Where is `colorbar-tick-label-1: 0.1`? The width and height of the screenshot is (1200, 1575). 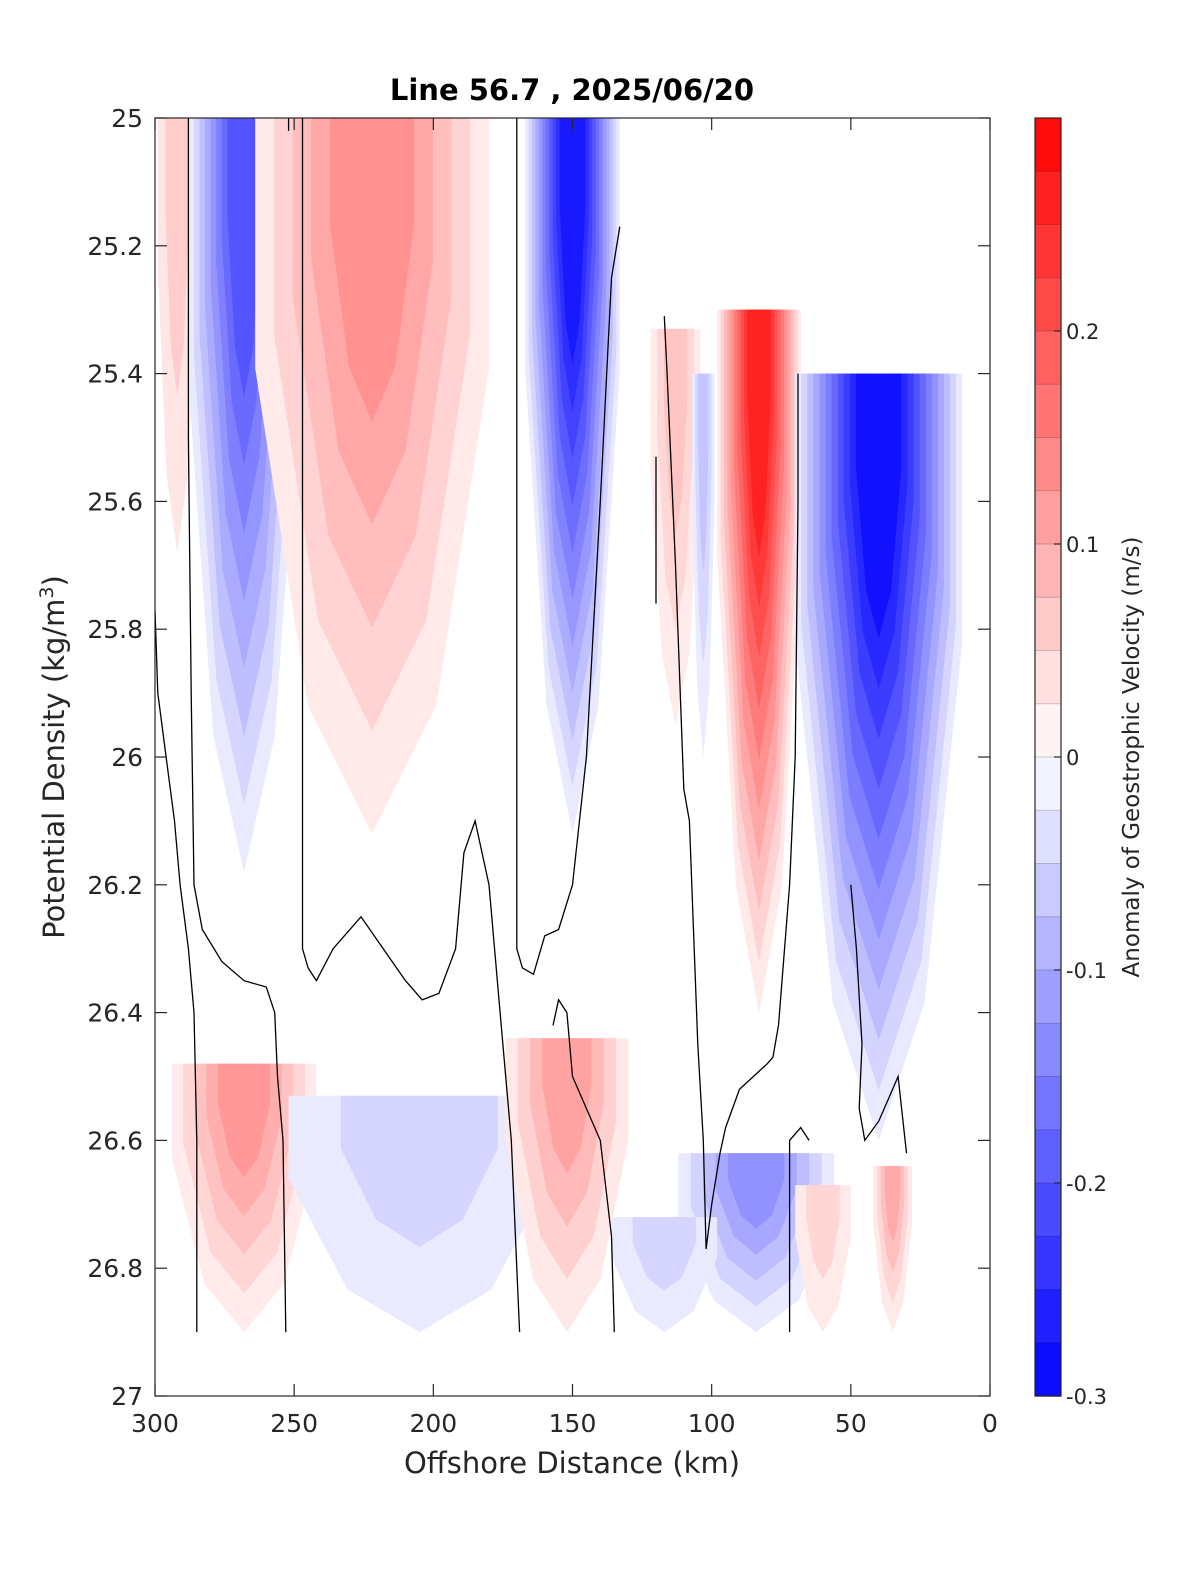
colorbar-tick-label-1: 0.1 is located at coordinates (1082, 545).